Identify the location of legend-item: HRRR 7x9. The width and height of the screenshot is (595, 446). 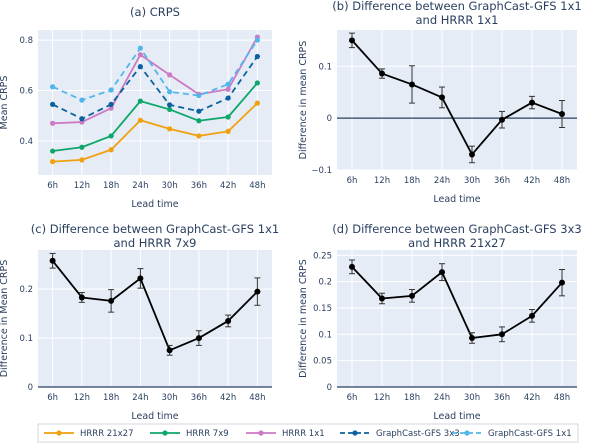
(189, 434).